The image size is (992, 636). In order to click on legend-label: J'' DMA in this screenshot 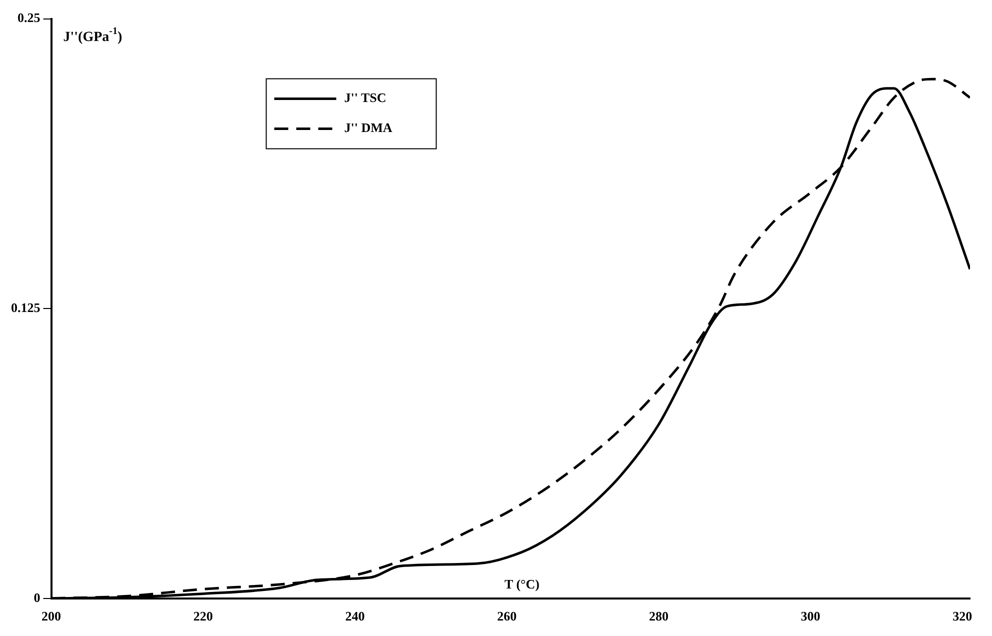, I will do `click(368, 128)`.